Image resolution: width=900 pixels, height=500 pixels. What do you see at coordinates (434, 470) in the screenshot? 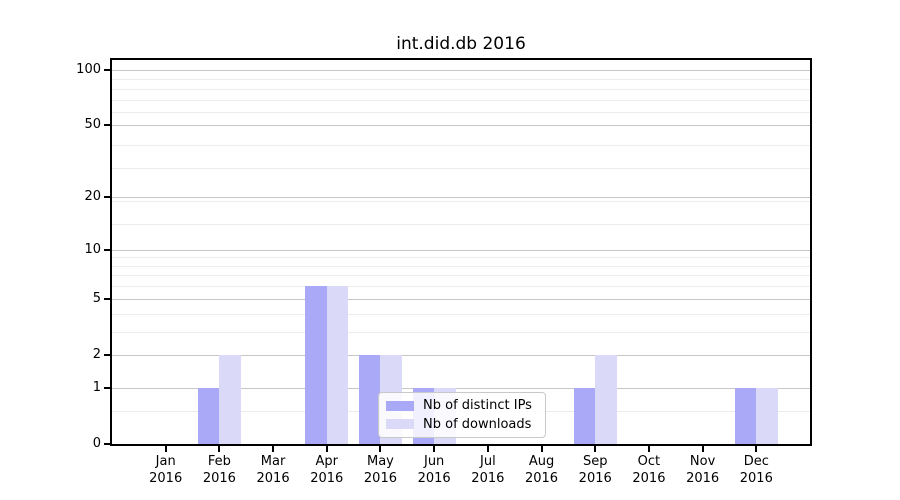
I see `x-tick-label: Jun 2016` at bounding box center [434, 470].